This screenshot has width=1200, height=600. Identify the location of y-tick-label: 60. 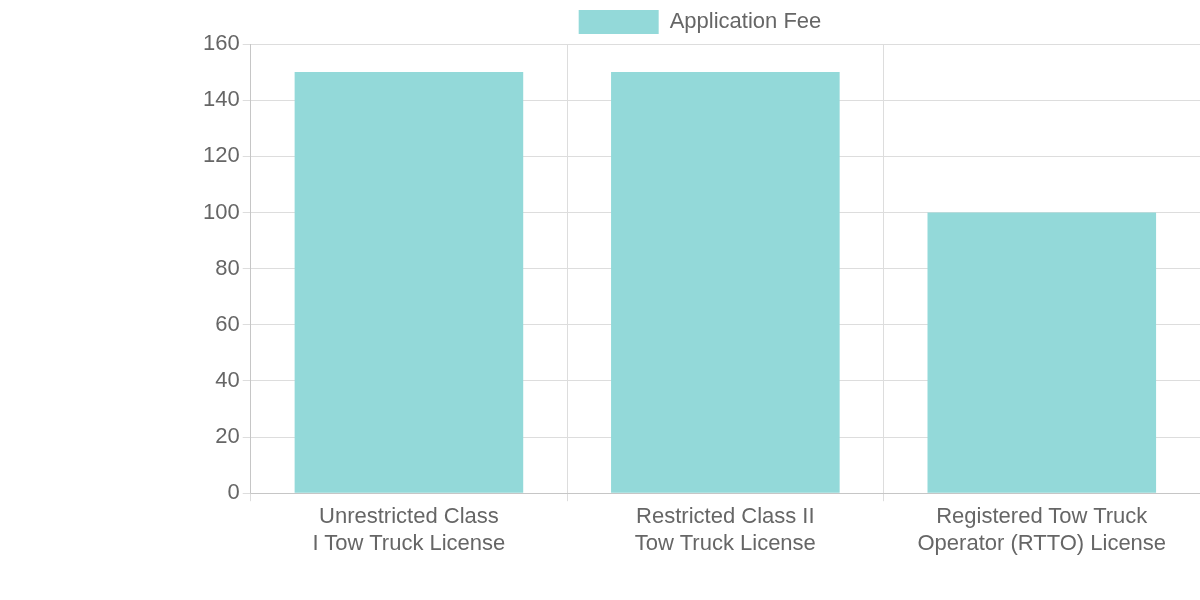
(227, 323).